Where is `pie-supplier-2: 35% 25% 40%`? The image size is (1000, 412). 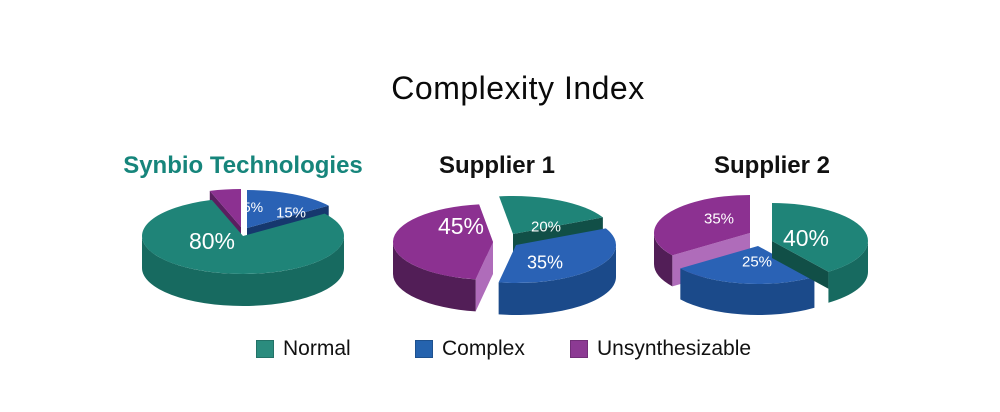
pie-supplier-2: 35% 25% 40% is located at coordinates (761, 255).